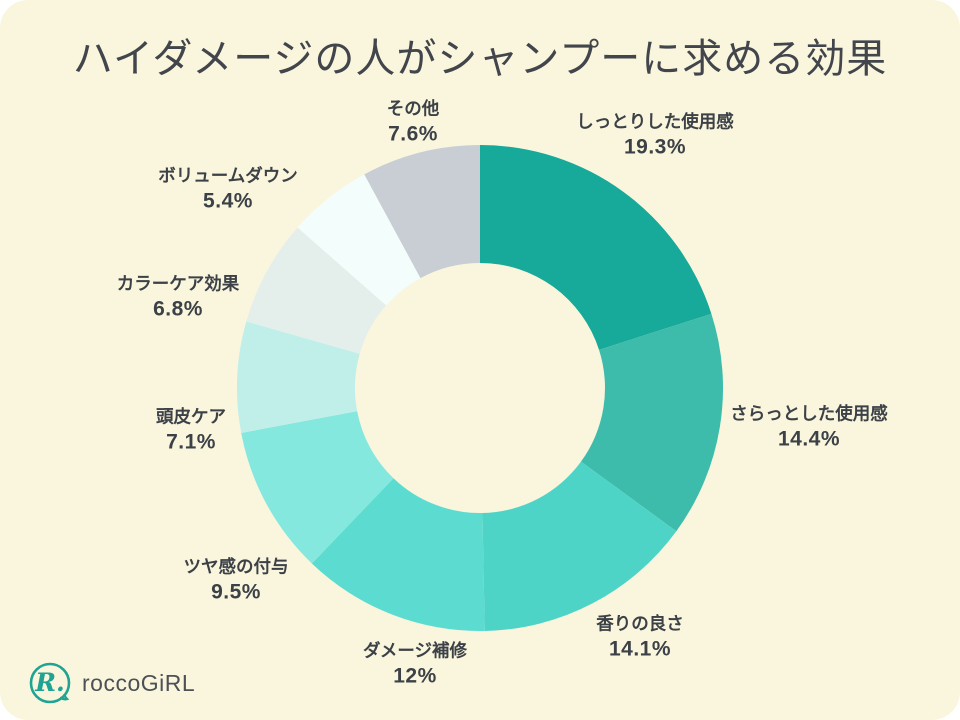 This screenshot has width=960, height=720. Describe the element at coordinates (191, 416) in the screenshot. I see `segment-label-text: 頭皮ケア` at that location.